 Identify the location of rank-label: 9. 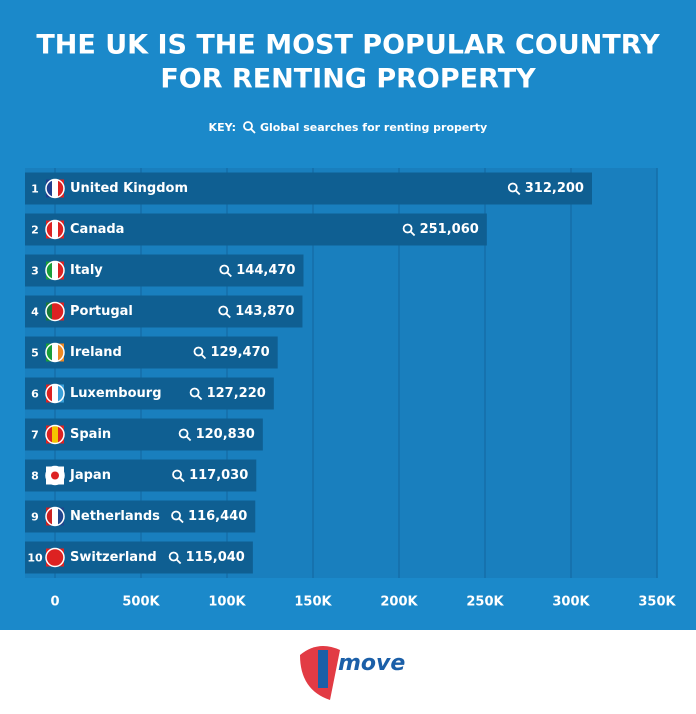
(35, 517).